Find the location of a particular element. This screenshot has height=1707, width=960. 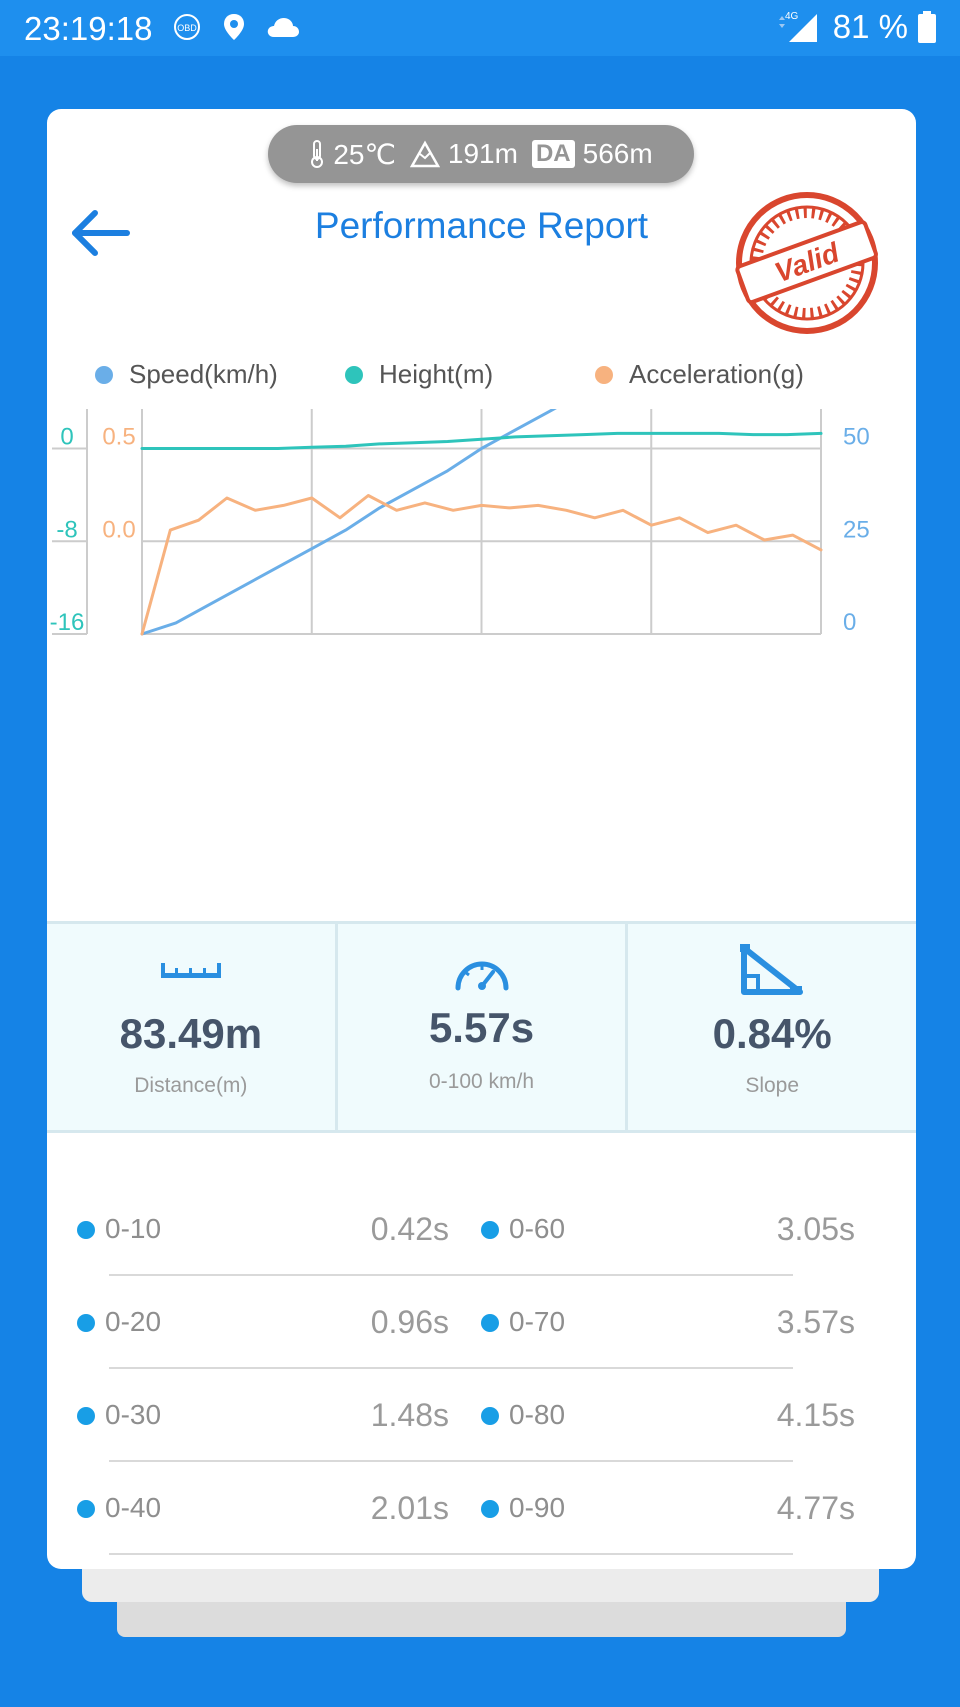

stat-slope: 0.84% Slope is located at coordinates (770, 1027).